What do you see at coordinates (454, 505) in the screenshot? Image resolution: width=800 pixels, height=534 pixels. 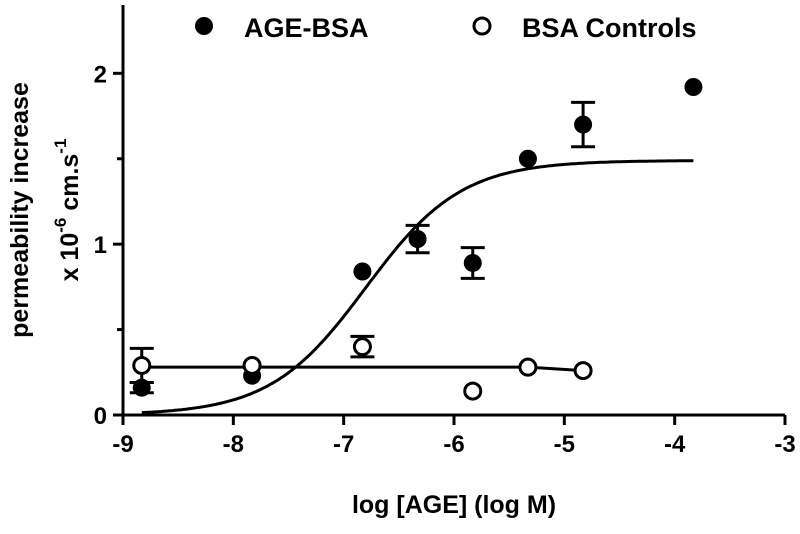 I see `x-axis-label: log [AGE] (log M)` at bounding box center [454, 505].